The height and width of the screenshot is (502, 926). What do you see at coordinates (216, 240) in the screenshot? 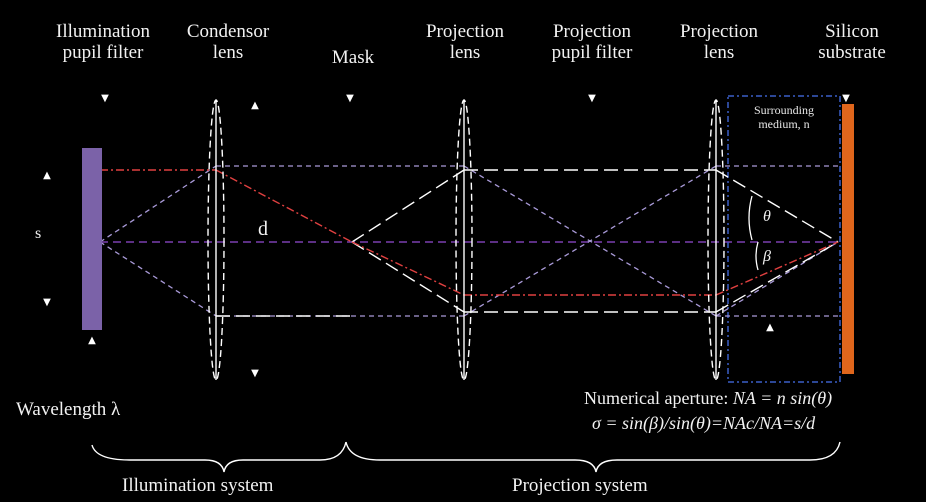
I see `condensor-lens` at bounding box center [216, 240].